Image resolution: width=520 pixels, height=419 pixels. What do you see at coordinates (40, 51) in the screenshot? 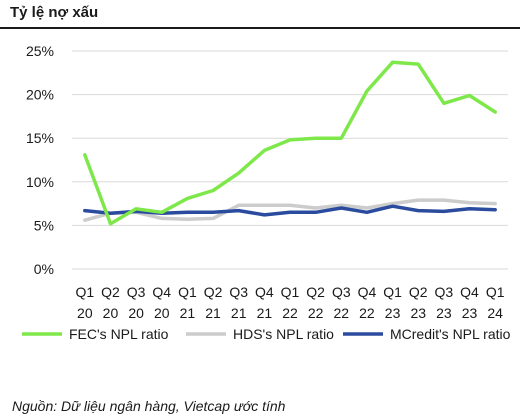
I see `y-tick-label: 25%` at bounding box center [40, 51].